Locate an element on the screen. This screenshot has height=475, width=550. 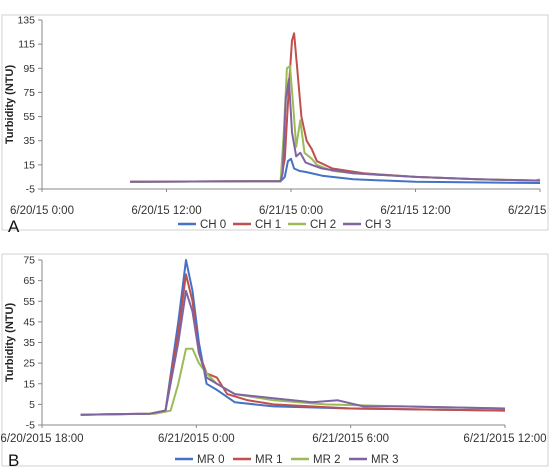
y-tick-label: 95 is located at coordinates (29, 69).